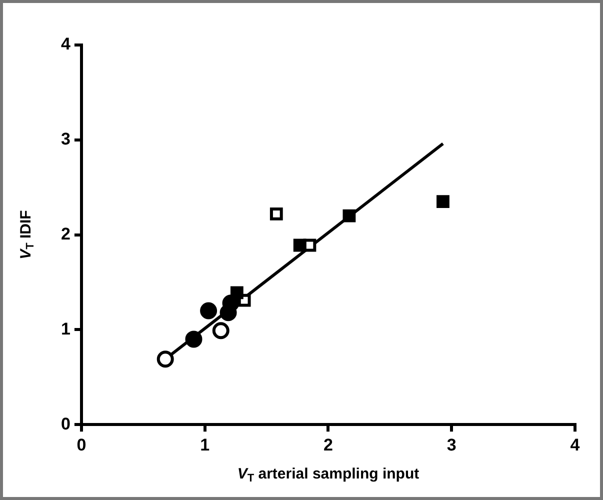 The width and height of the screenshot is (603, 500). What do you see at coordinates (81, 444) in the screenshot?
I see `x-tick-label: 0` at bounding box center [81, 444].